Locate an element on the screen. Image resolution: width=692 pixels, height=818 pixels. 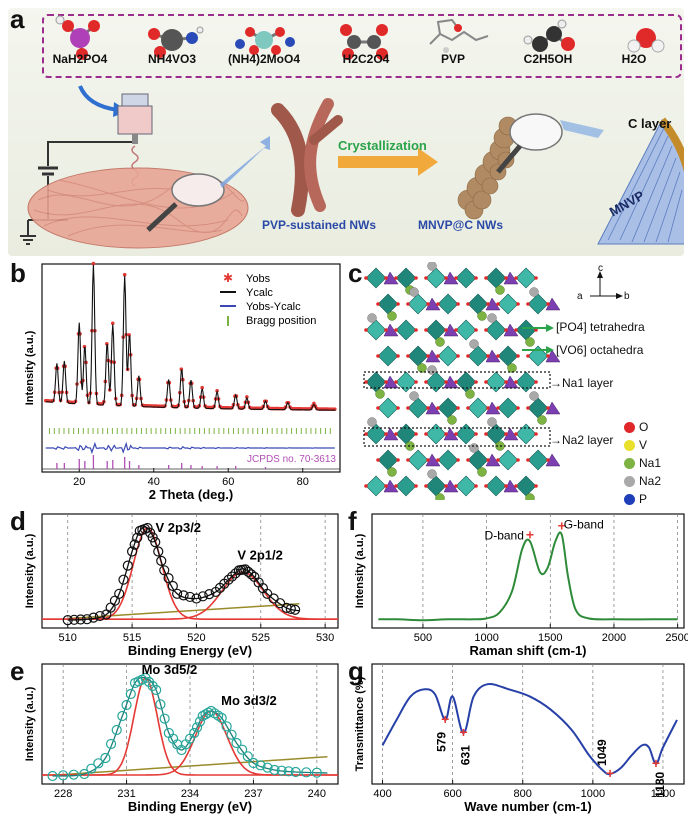
peak-label: V 2p1/2 is located at coordinates (260, 554).